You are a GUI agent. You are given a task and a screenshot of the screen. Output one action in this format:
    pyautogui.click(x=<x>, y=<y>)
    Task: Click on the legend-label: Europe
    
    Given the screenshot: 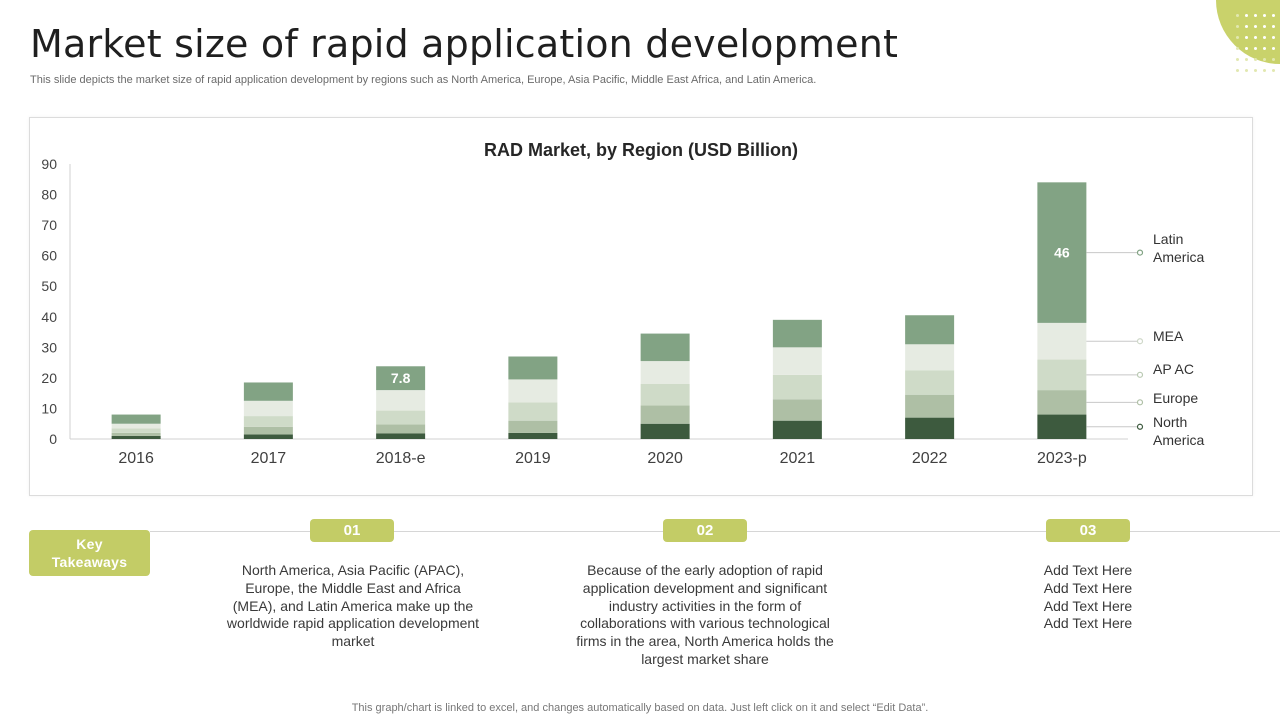 What is the action you would take?
    pyautogui.click(x=1175, y=398)
    